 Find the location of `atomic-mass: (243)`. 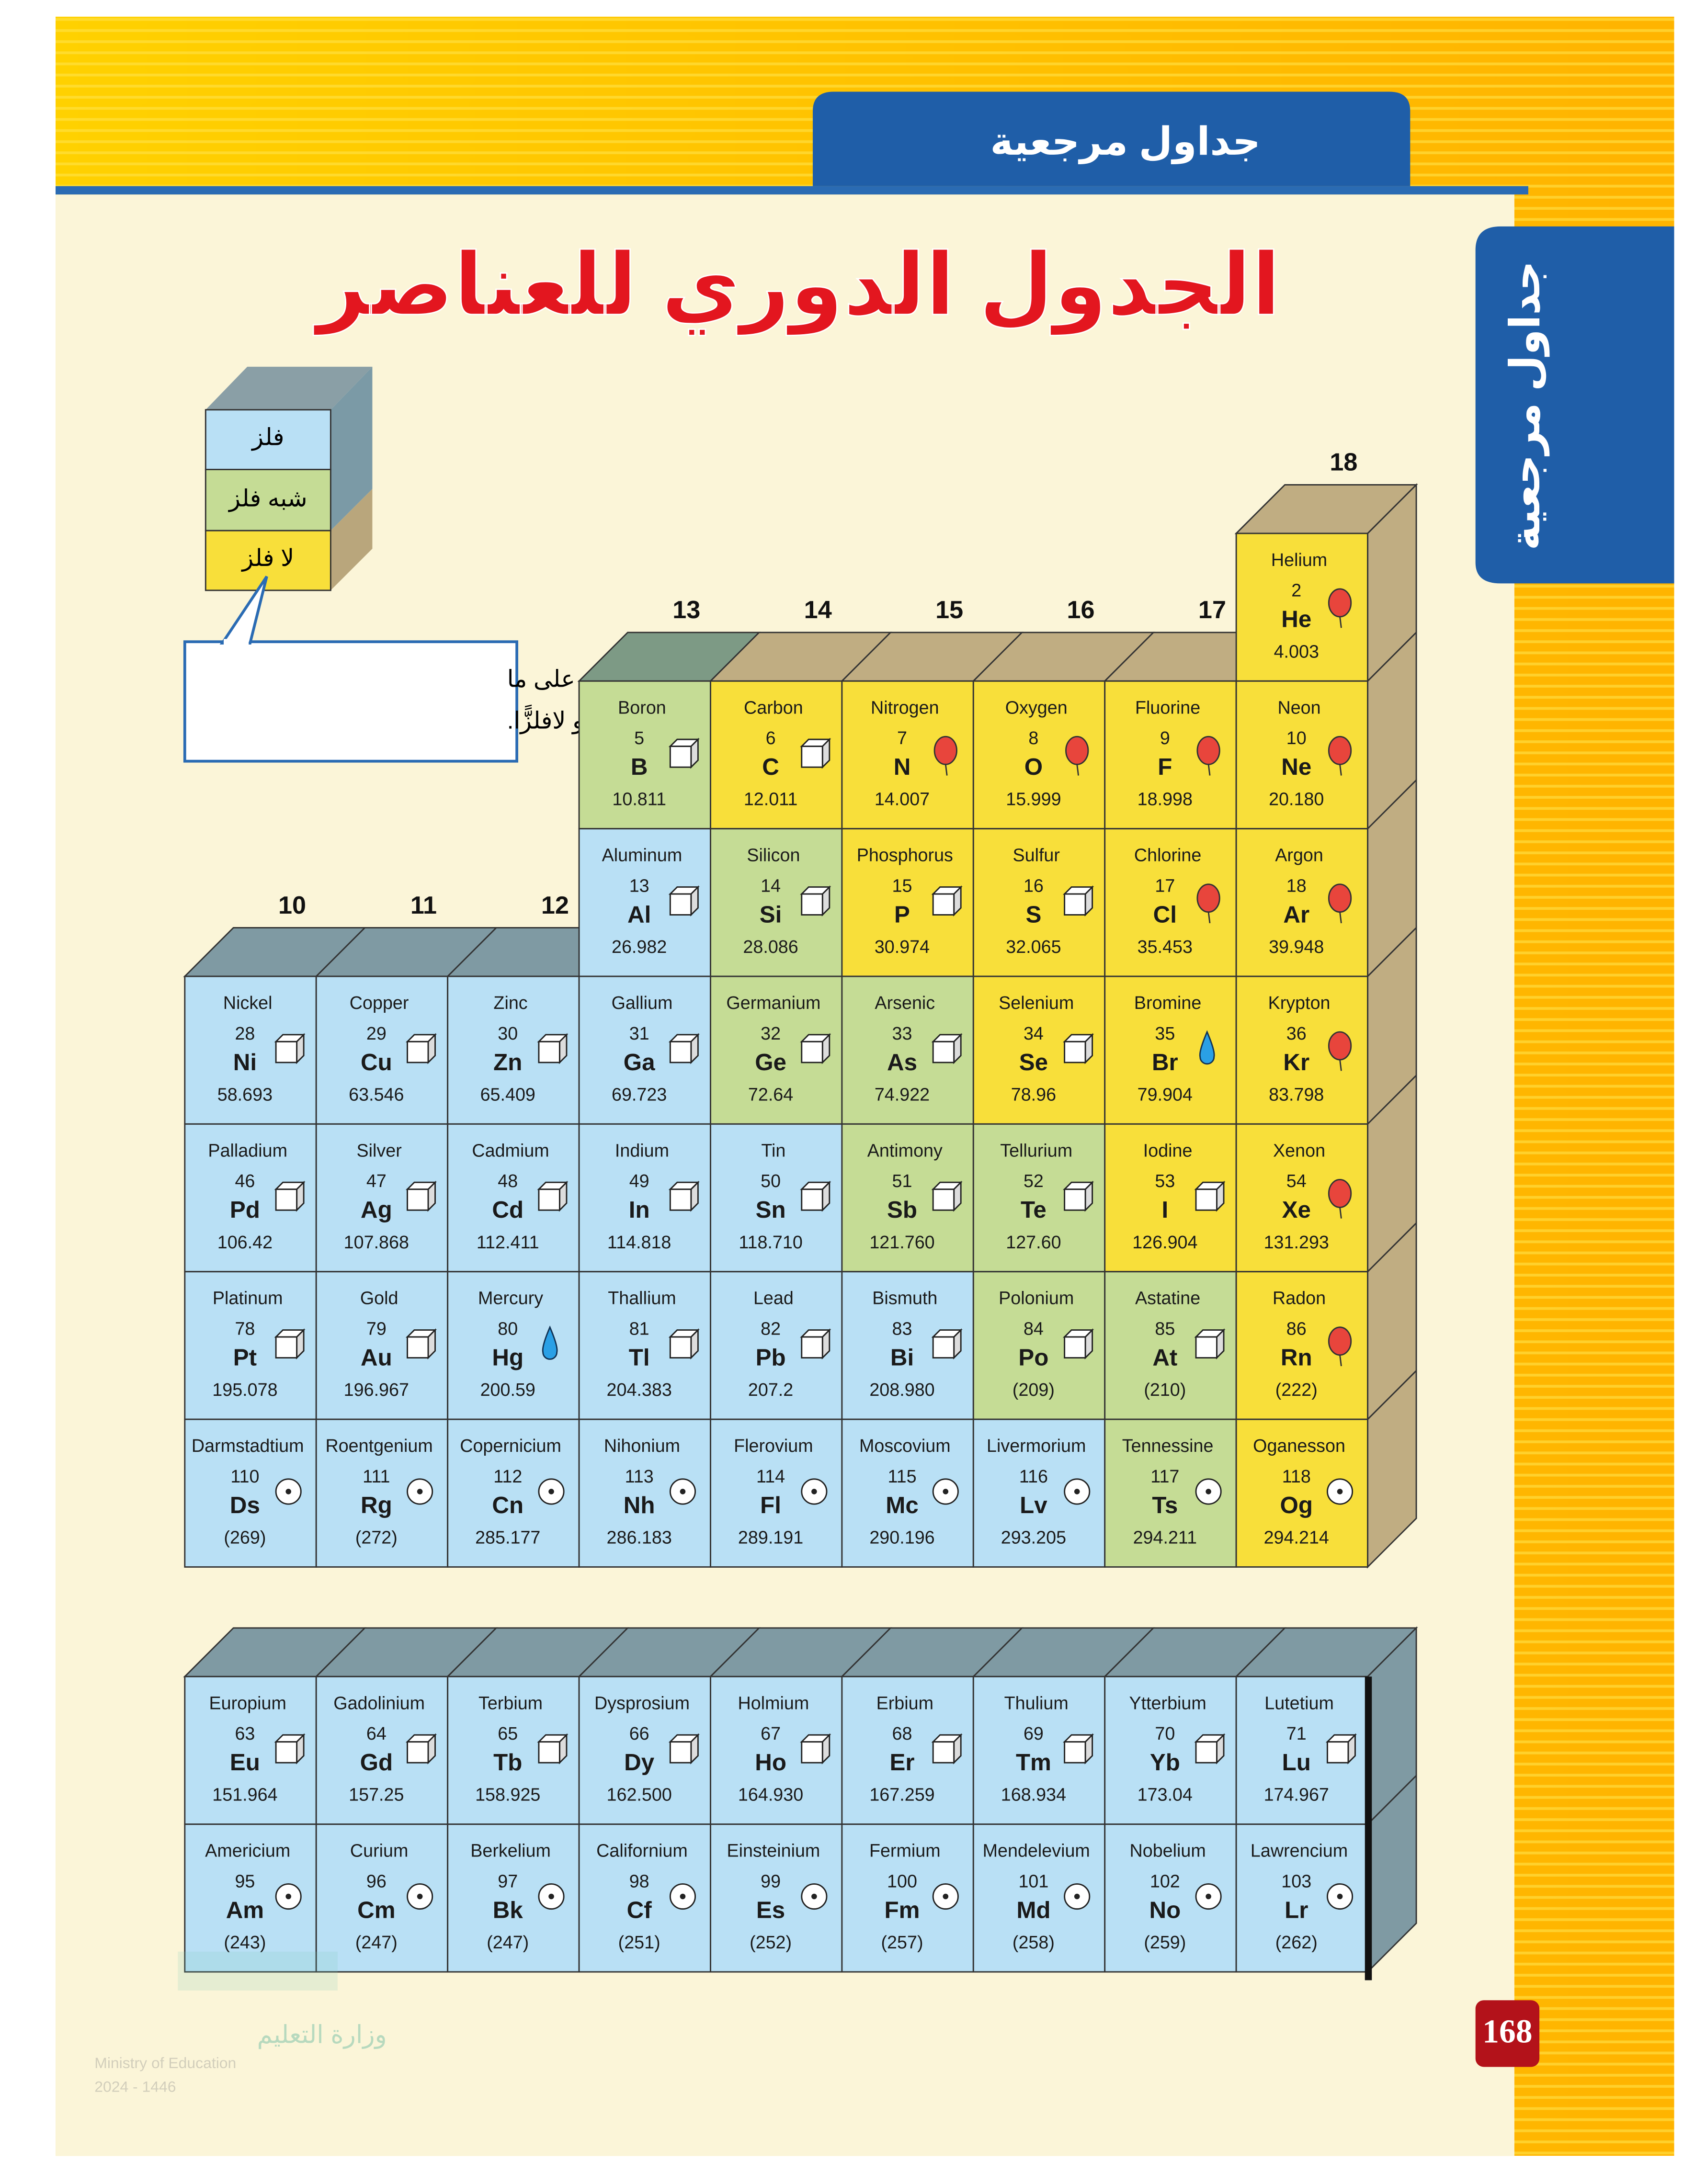

atomic-mass: (243) is located at coordinates (245, 1942).